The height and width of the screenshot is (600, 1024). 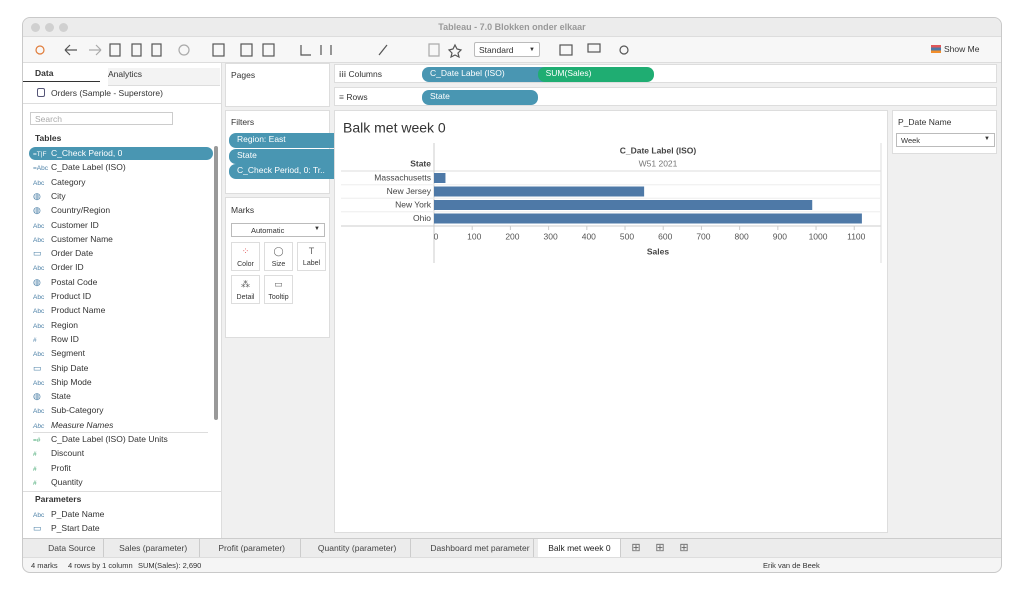 I want to click on field-name: Ship Mode, so click(x=71, y=381).